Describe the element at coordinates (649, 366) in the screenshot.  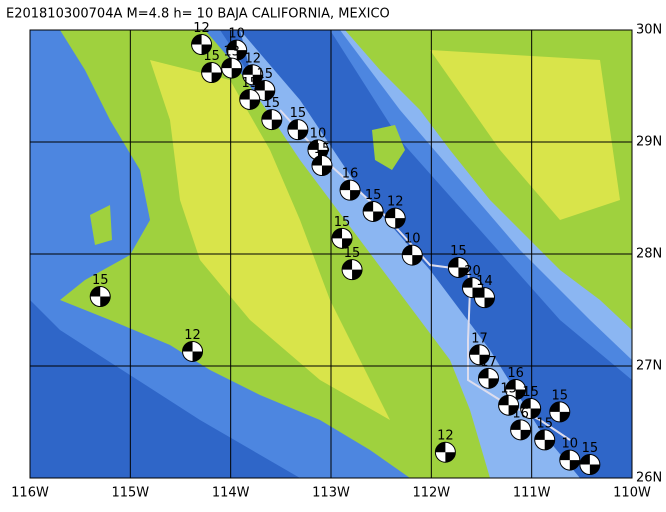
I see `y-tick-label: 27N` at that location.